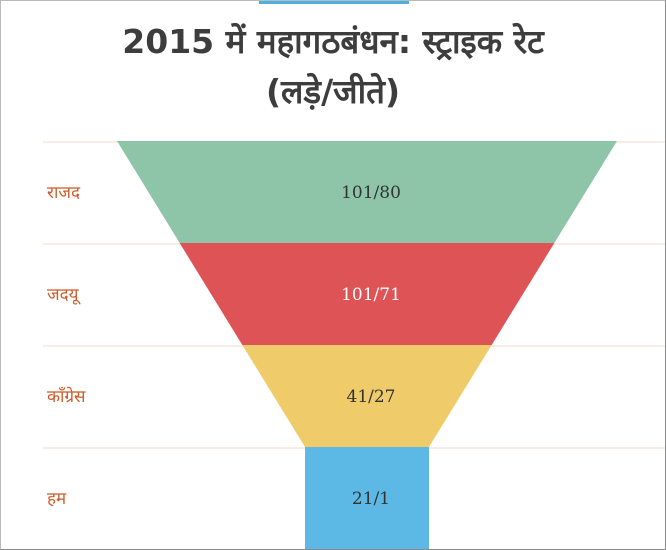 This screenshot has width=666, height=550. I want to click on funnel-category-label: कॉंग्रेस, so click(66, 396).